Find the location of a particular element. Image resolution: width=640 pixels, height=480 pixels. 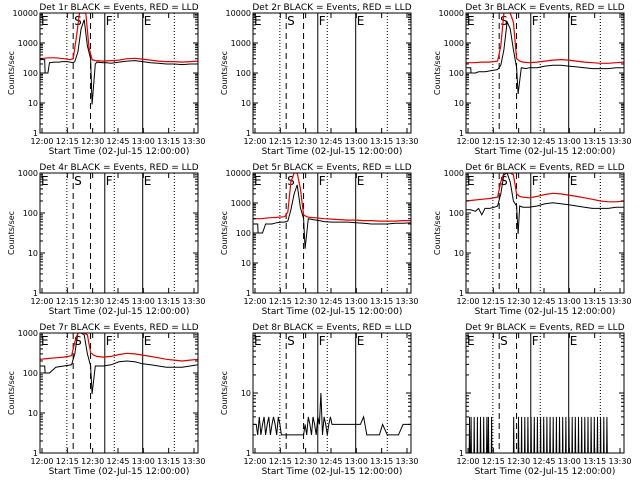

panel-title: Det 5r BLACK = Events, RED = LLD is located at coordinates (331, 168).